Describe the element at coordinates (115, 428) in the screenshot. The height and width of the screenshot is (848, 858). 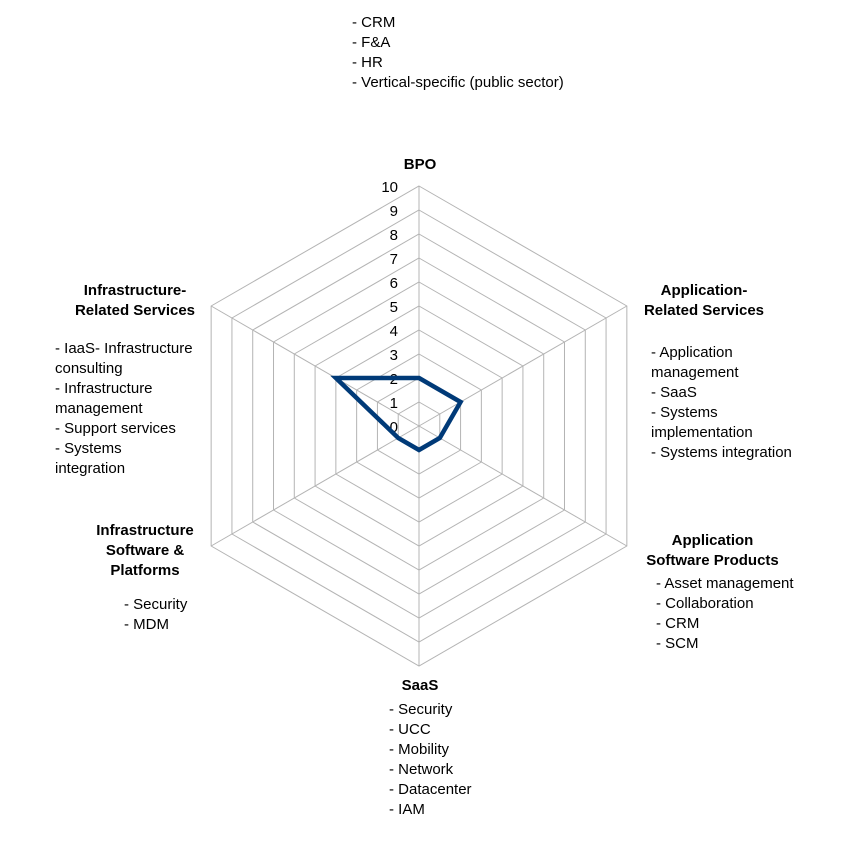
I see `list-item: - Support services` at that location.